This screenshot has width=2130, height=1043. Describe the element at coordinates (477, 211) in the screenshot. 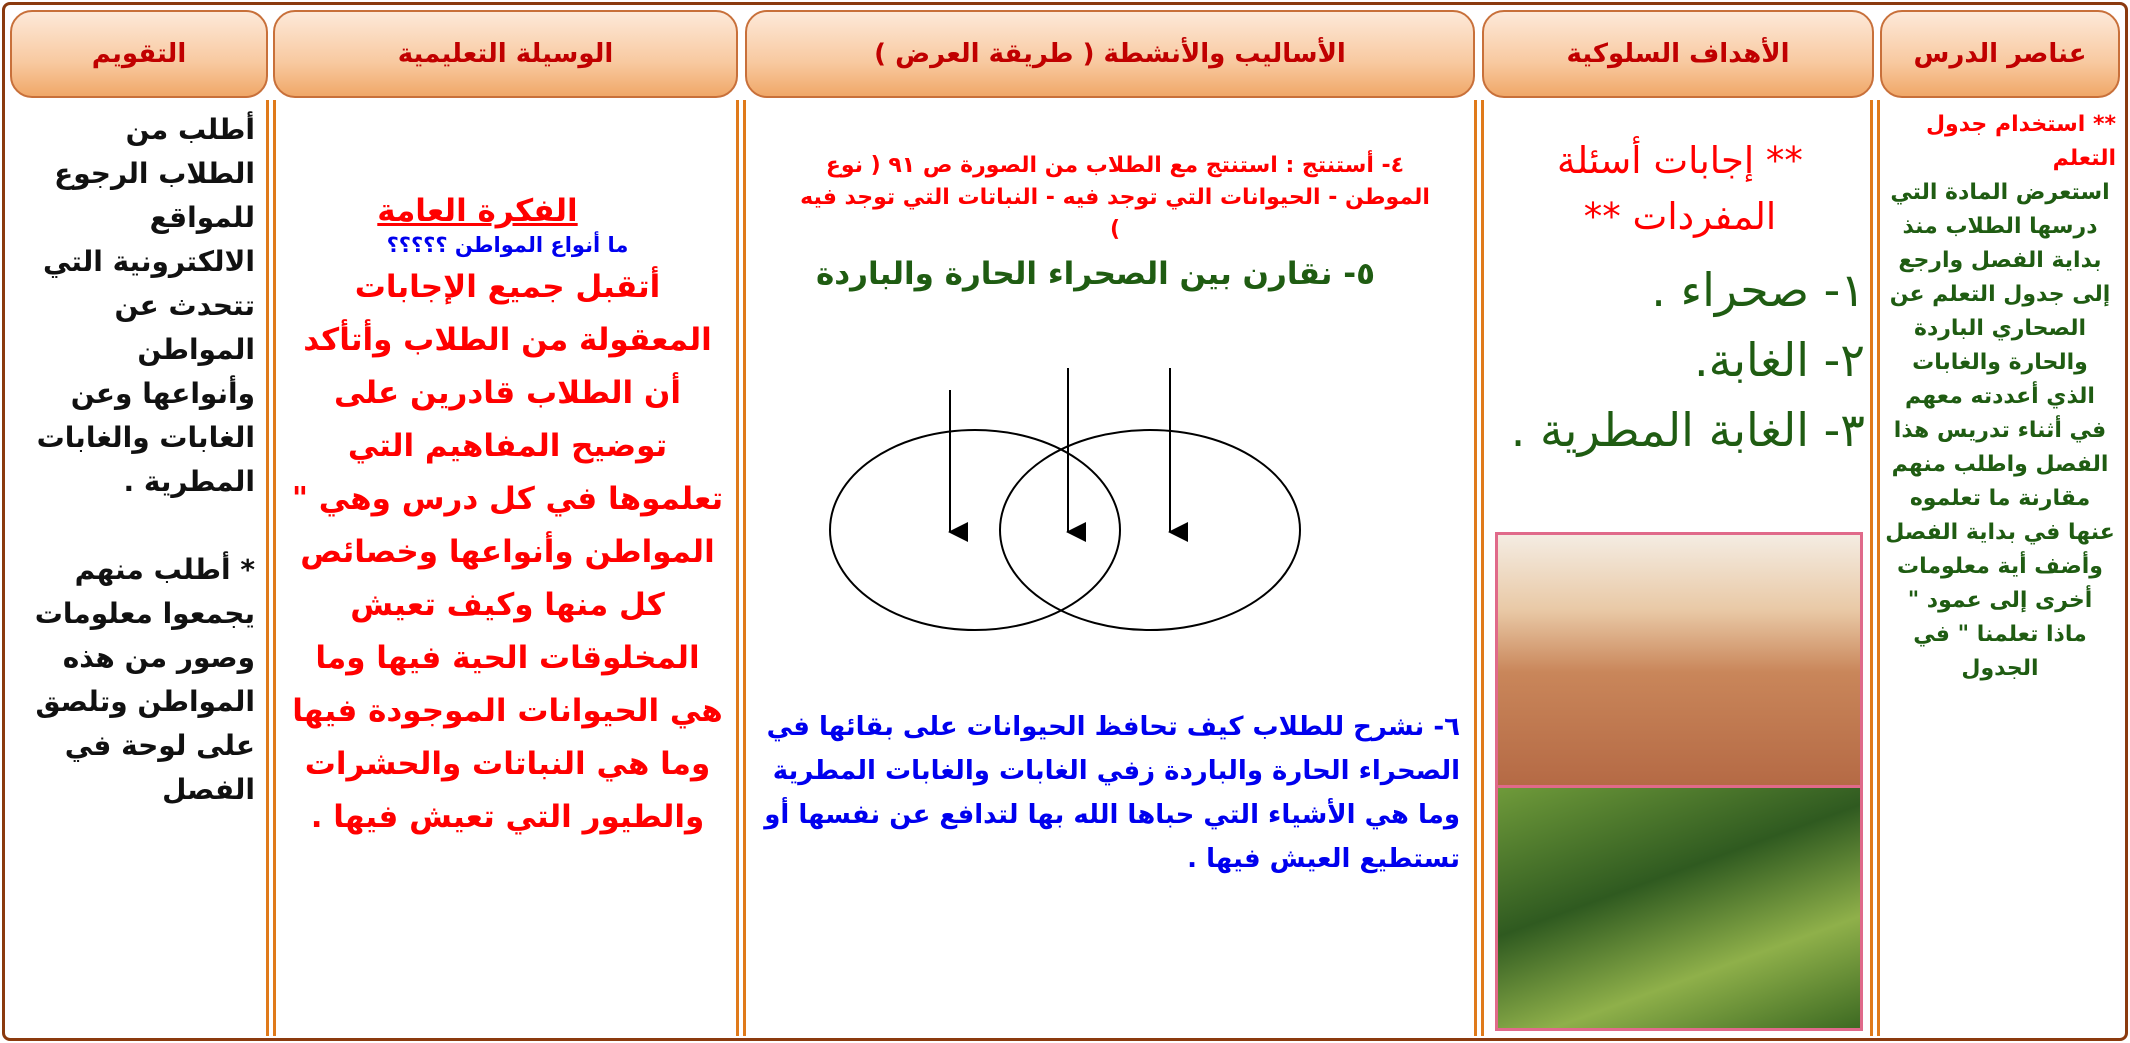

I see `heading: الفكرة العامة` at that location.